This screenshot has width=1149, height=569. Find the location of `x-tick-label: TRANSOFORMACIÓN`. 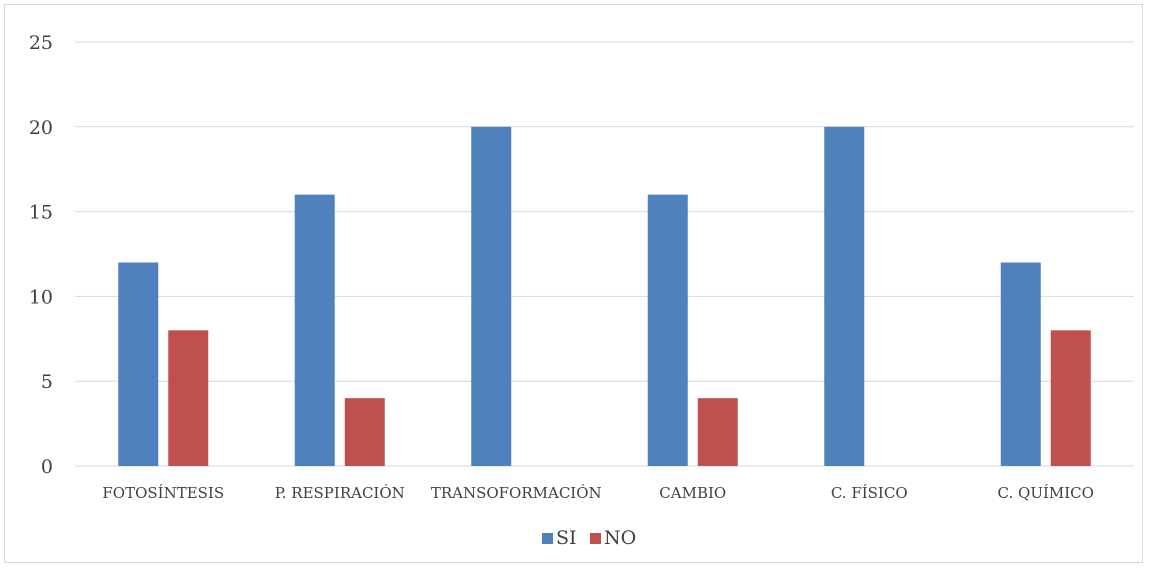

x-tick-label: TRANSOFORMACIÓN is located at coordinates (516, 493).